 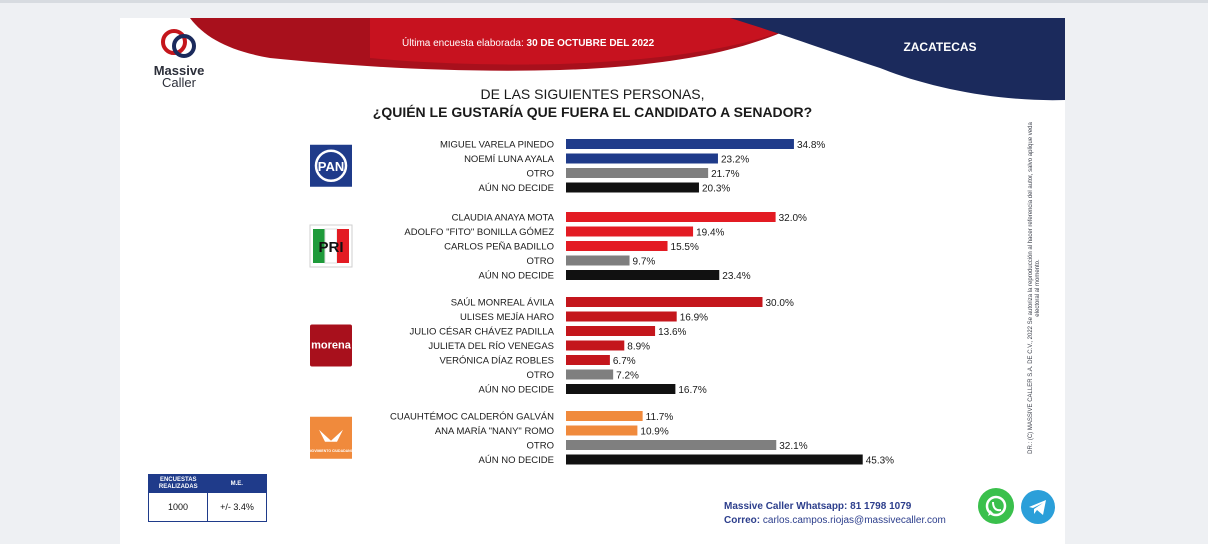 What do you see at coordinates (694, 318) in the screenshot?
I see `bar-value-label: 16.9%` at bounding box center [694, 318].